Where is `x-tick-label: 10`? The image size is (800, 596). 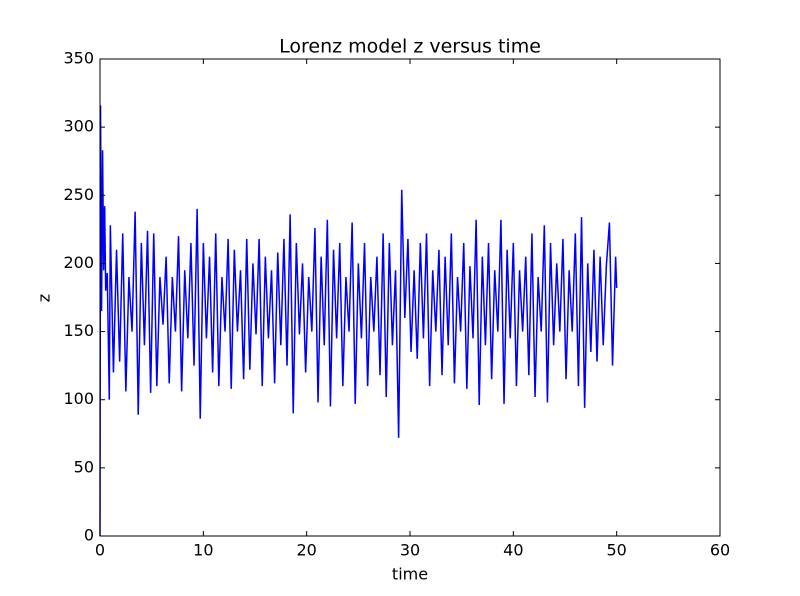 x-tick-label: 10 is located at coordinates (203, 550).